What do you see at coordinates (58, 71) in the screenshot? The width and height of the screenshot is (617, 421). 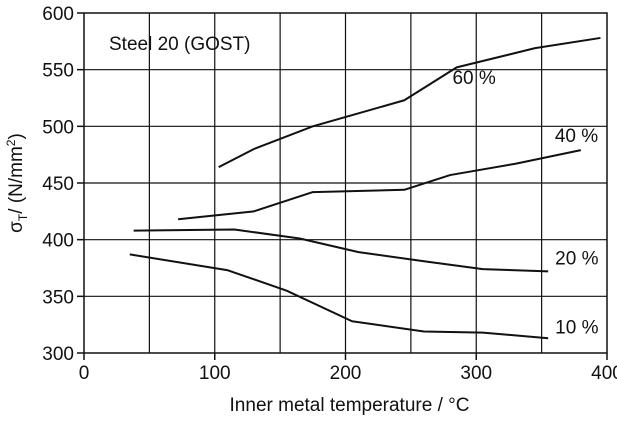 I see `y-tick-label: 550` at bounding box center [58, 71].